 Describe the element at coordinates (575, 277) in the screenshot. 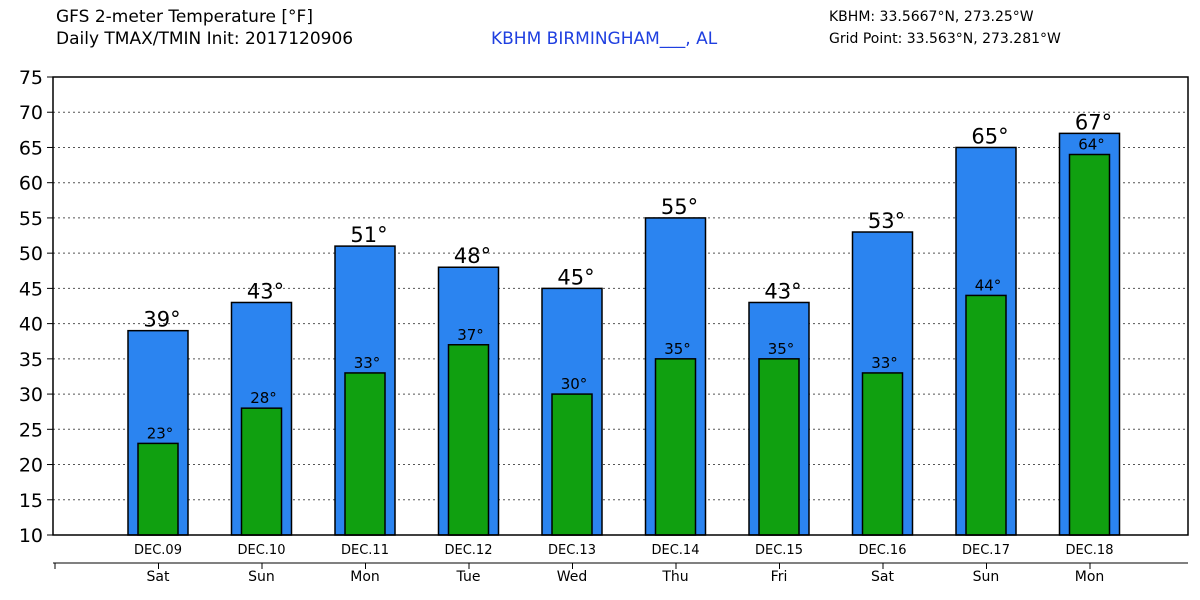

I see `tmax-label: 45°` at that location.